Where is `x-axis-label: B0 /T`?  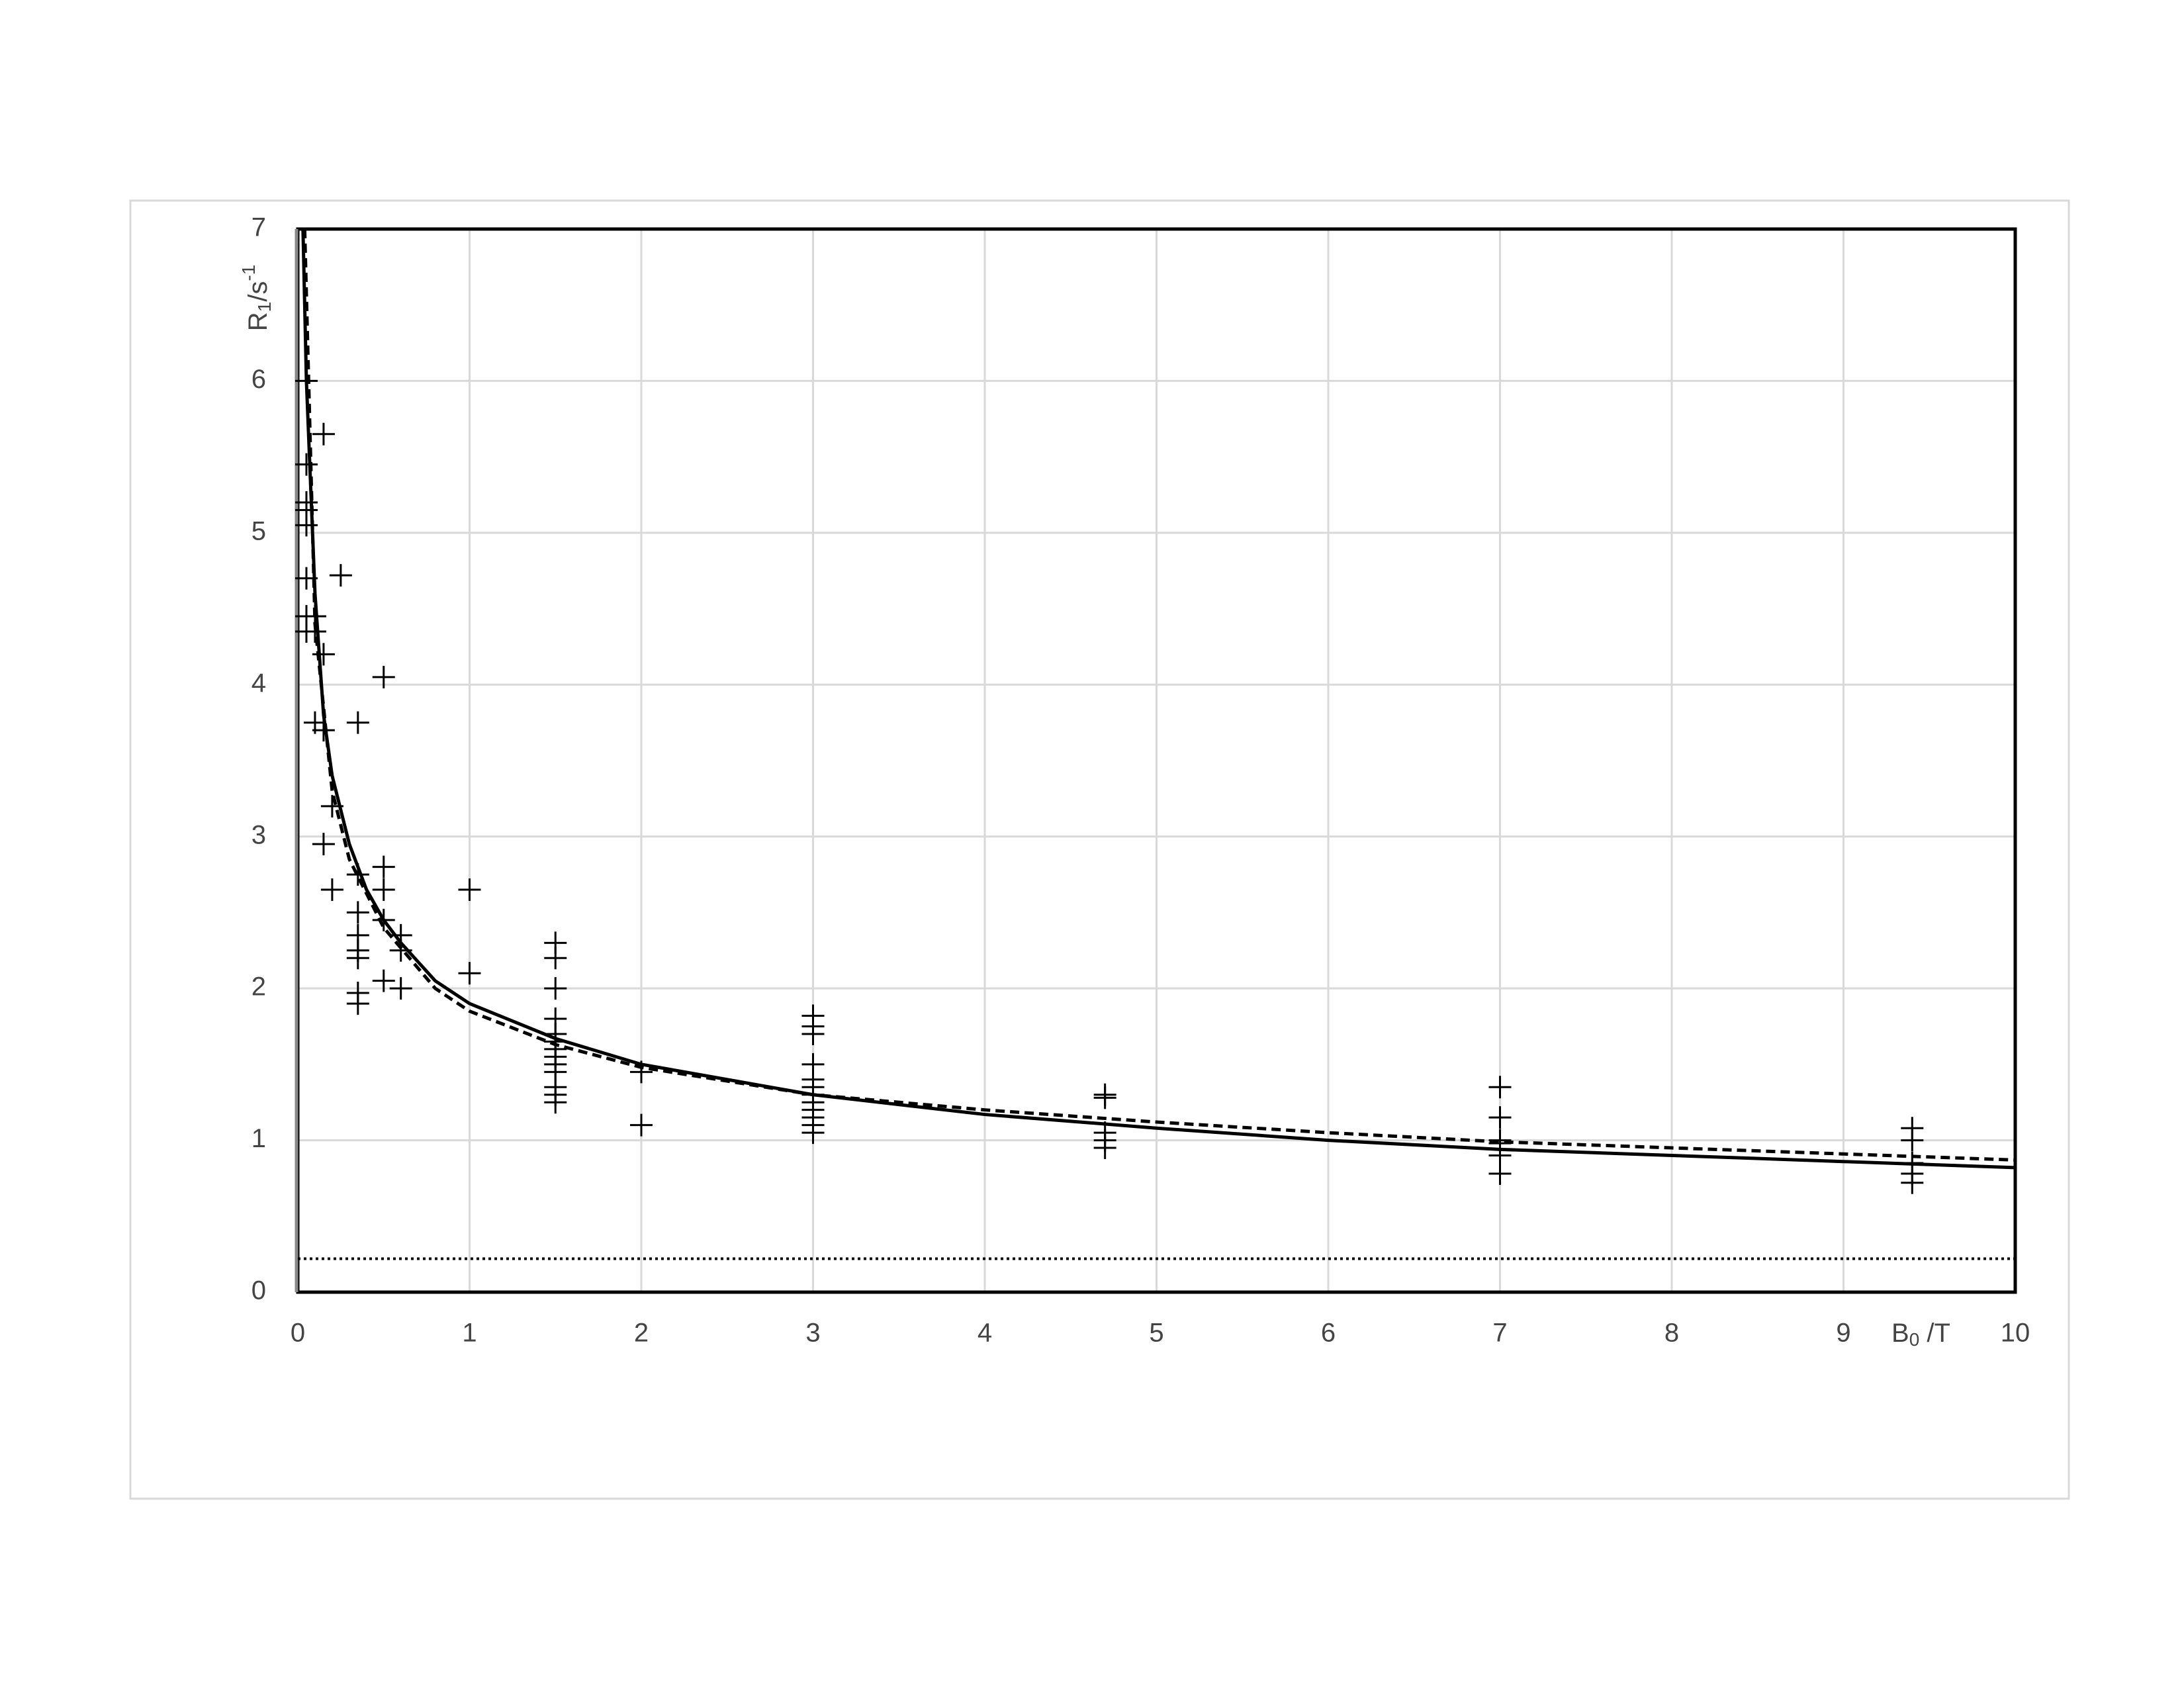
x-axis-label: B0 /T is located at coordinates (1920, 1334).